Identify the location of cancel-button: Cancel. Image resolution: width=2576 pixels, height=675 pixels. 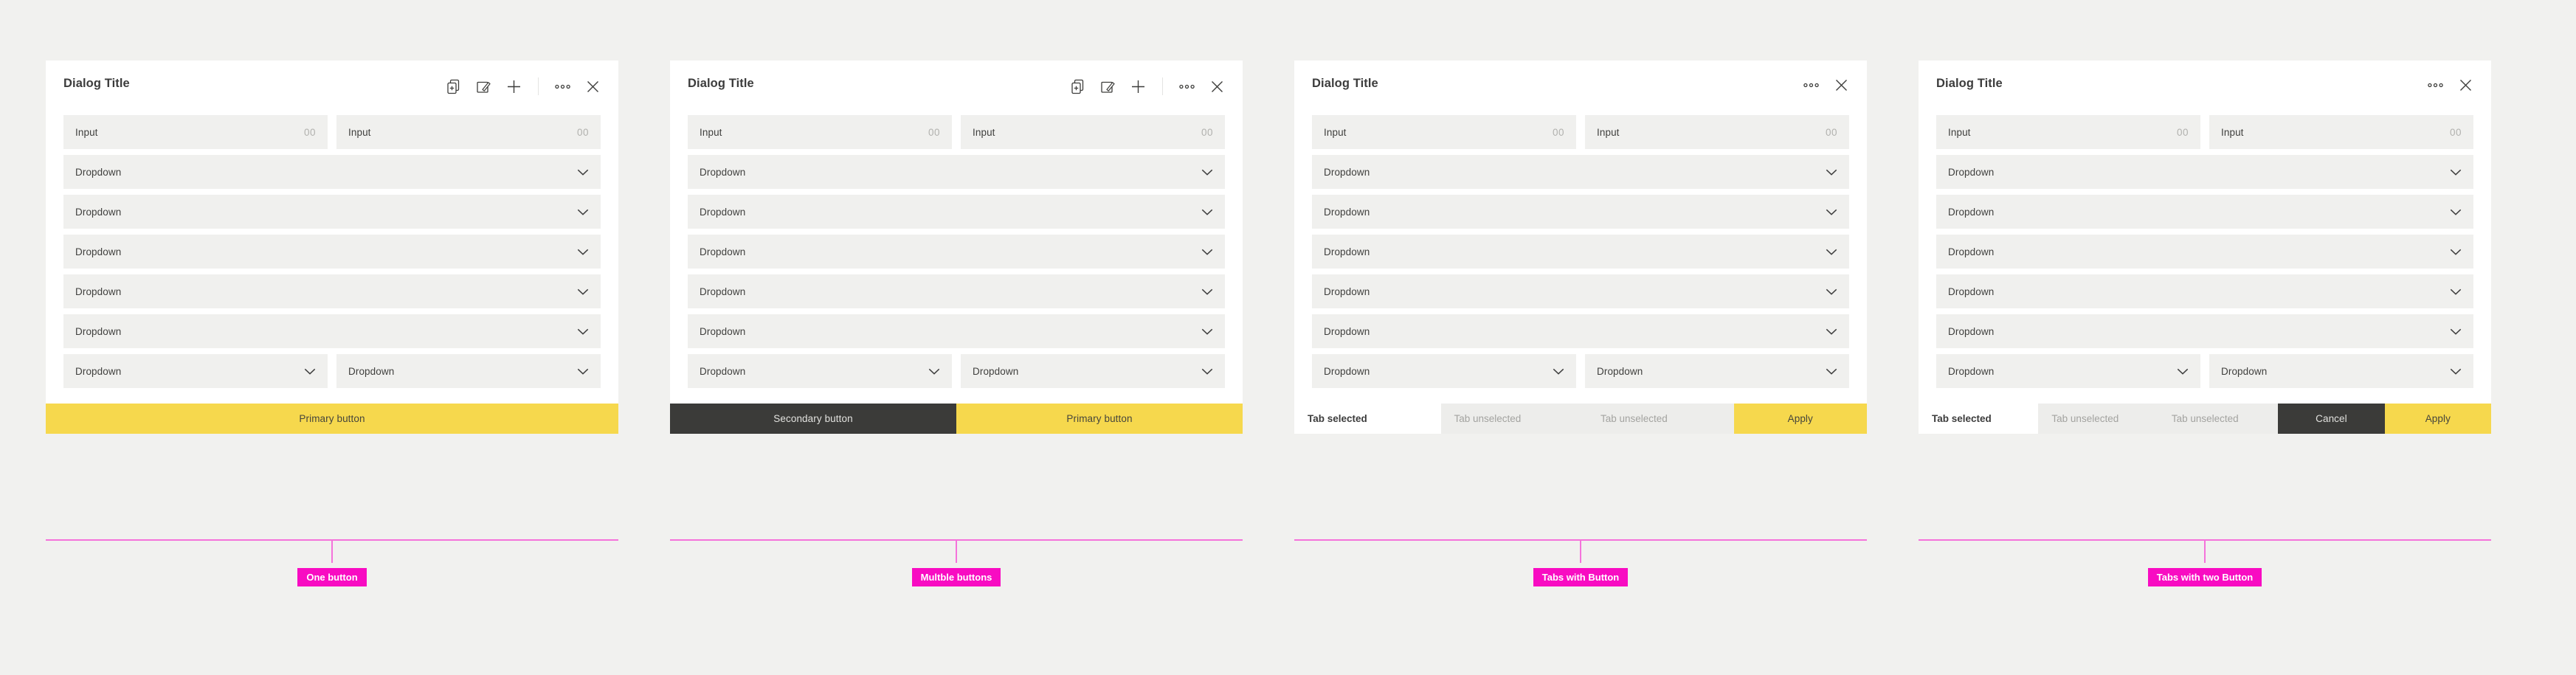
(2331, 419).